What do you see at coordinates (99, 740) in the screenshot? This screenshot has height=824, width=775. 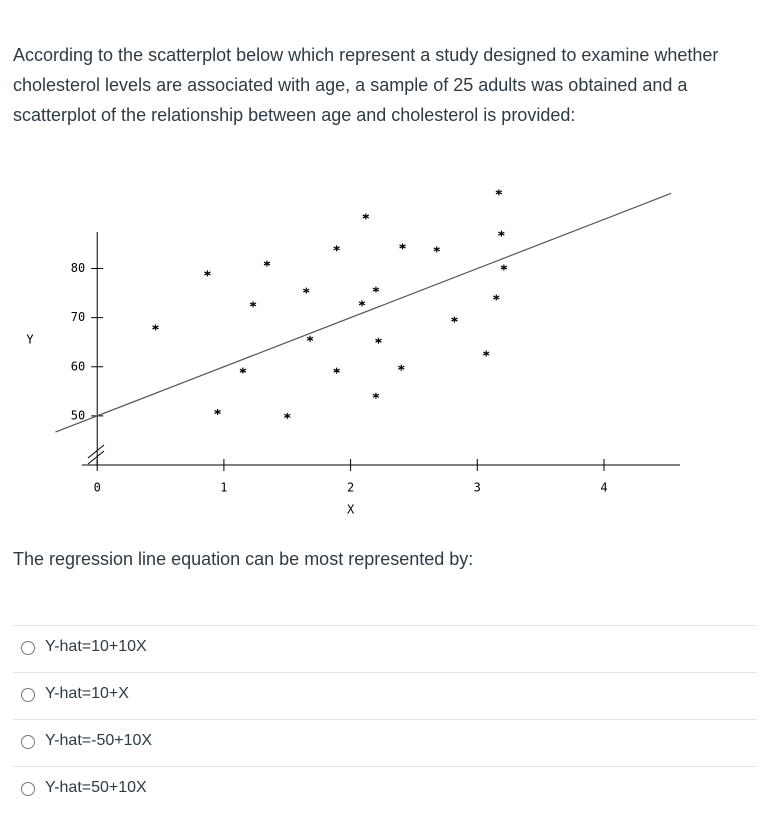 I see `option-label: Y-hat=-50+10X` at bounding box center [99, 740].